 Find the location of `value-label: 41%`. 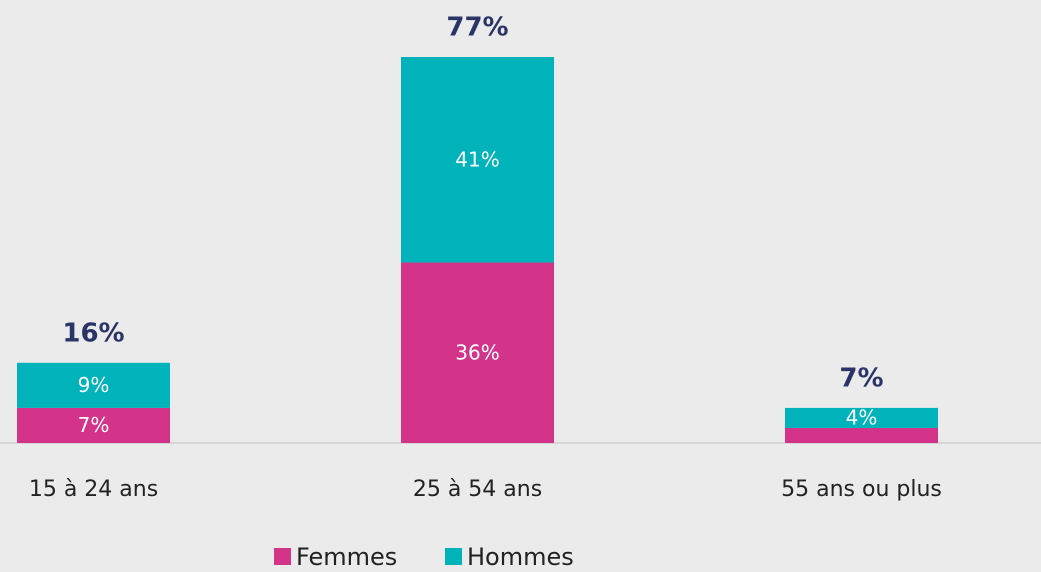

value-label: 41% is located at coordinates (477, 159).